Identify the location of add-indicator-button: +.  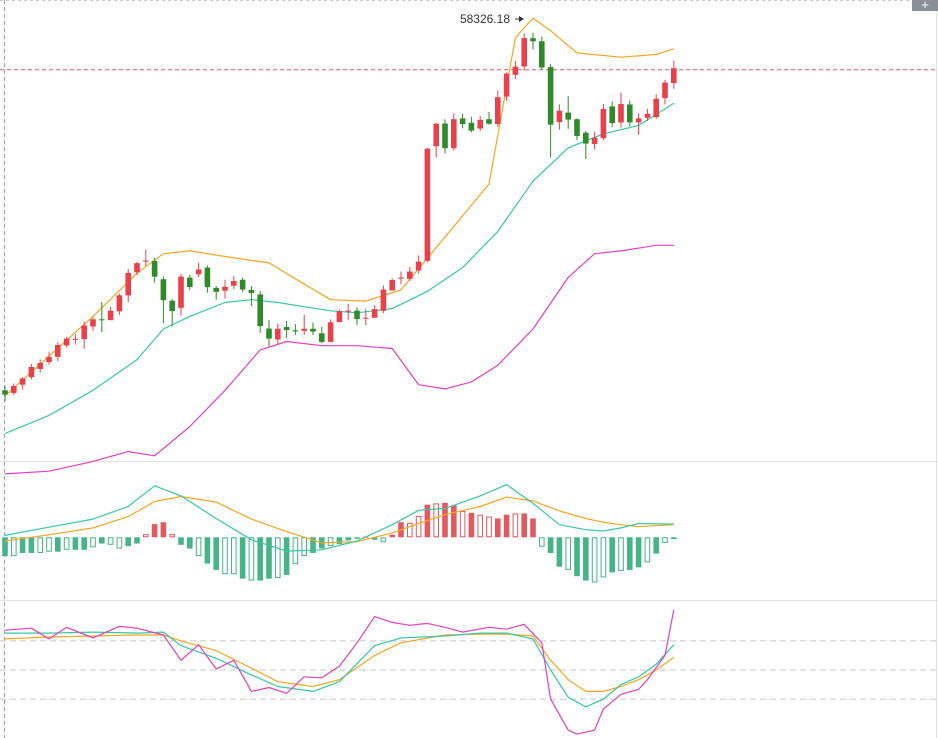
(925, 5).